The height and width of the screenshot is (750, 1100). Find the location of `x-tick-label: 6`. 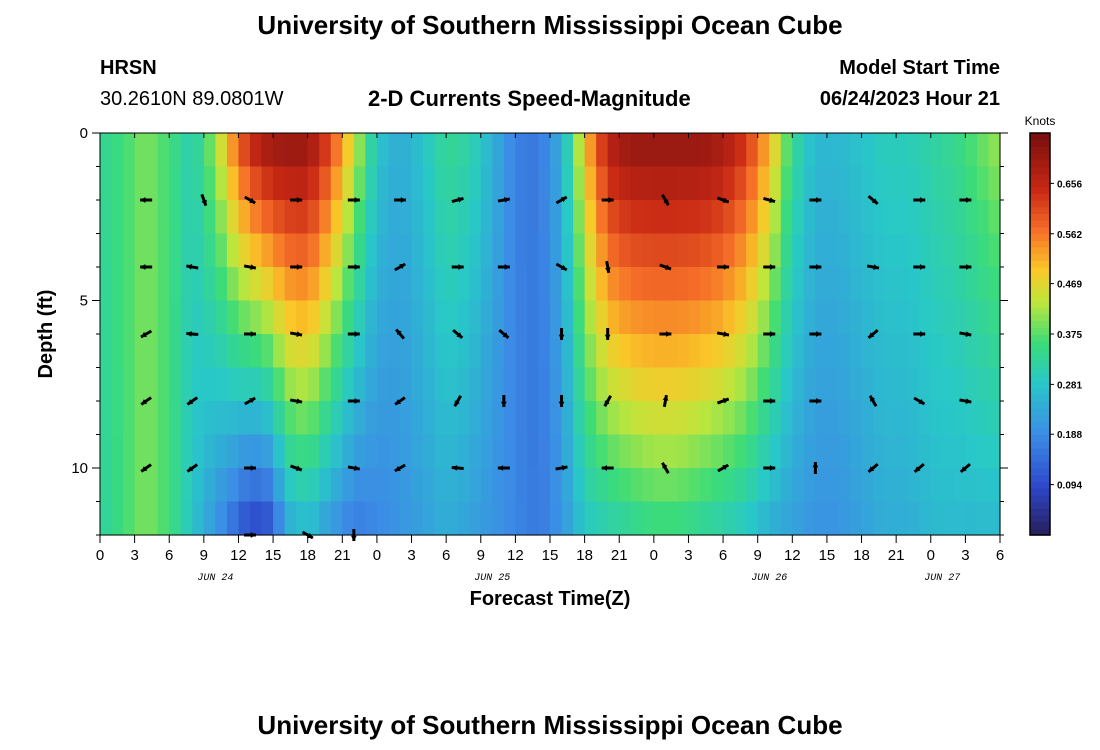

x-tick-label: 6 is located at coordinates (169, 555).